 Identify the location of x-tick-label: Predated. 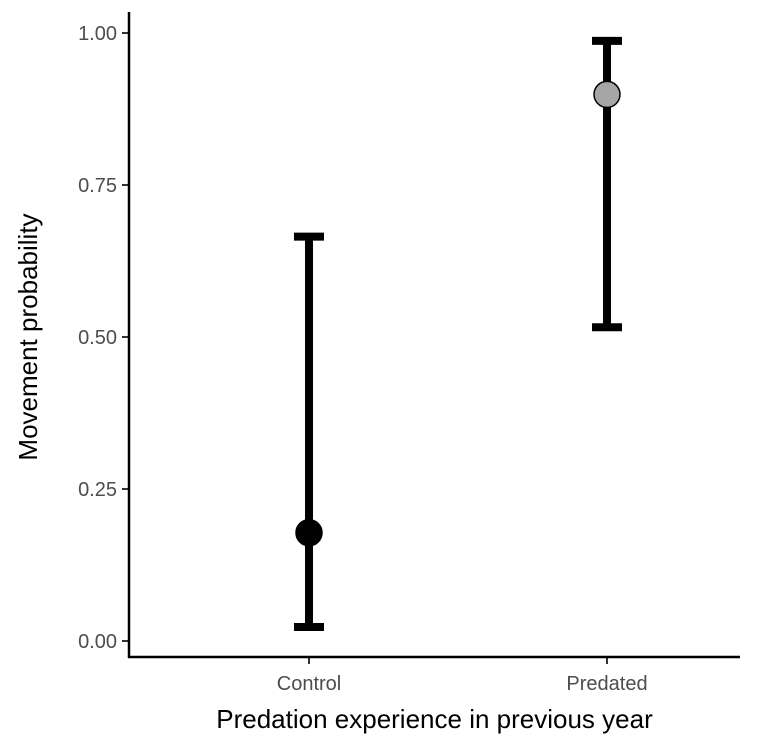
(606, 684).